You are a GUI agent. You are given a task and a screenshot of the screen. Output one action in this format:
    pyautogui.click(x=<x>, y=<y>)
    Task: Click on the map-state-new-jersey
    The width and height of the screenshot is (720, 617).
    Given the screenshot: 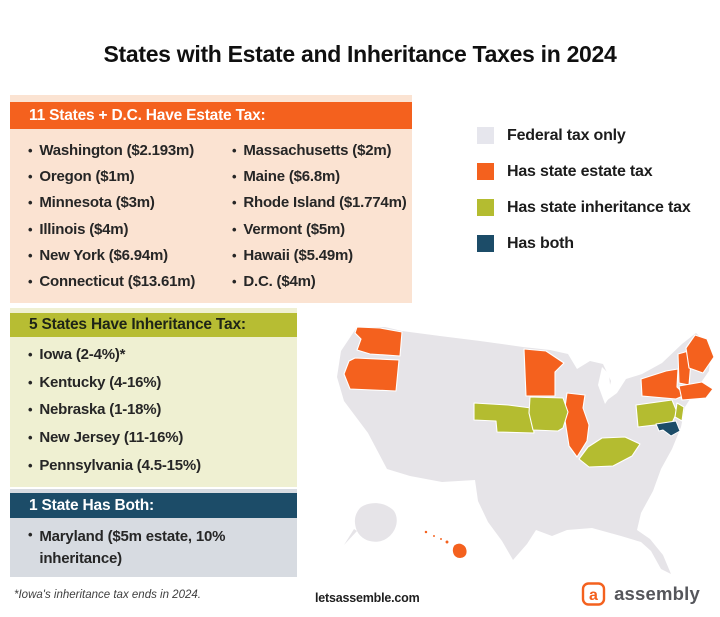 What is the action you would take?
    pyautogui.click(x=679, y=412)
    